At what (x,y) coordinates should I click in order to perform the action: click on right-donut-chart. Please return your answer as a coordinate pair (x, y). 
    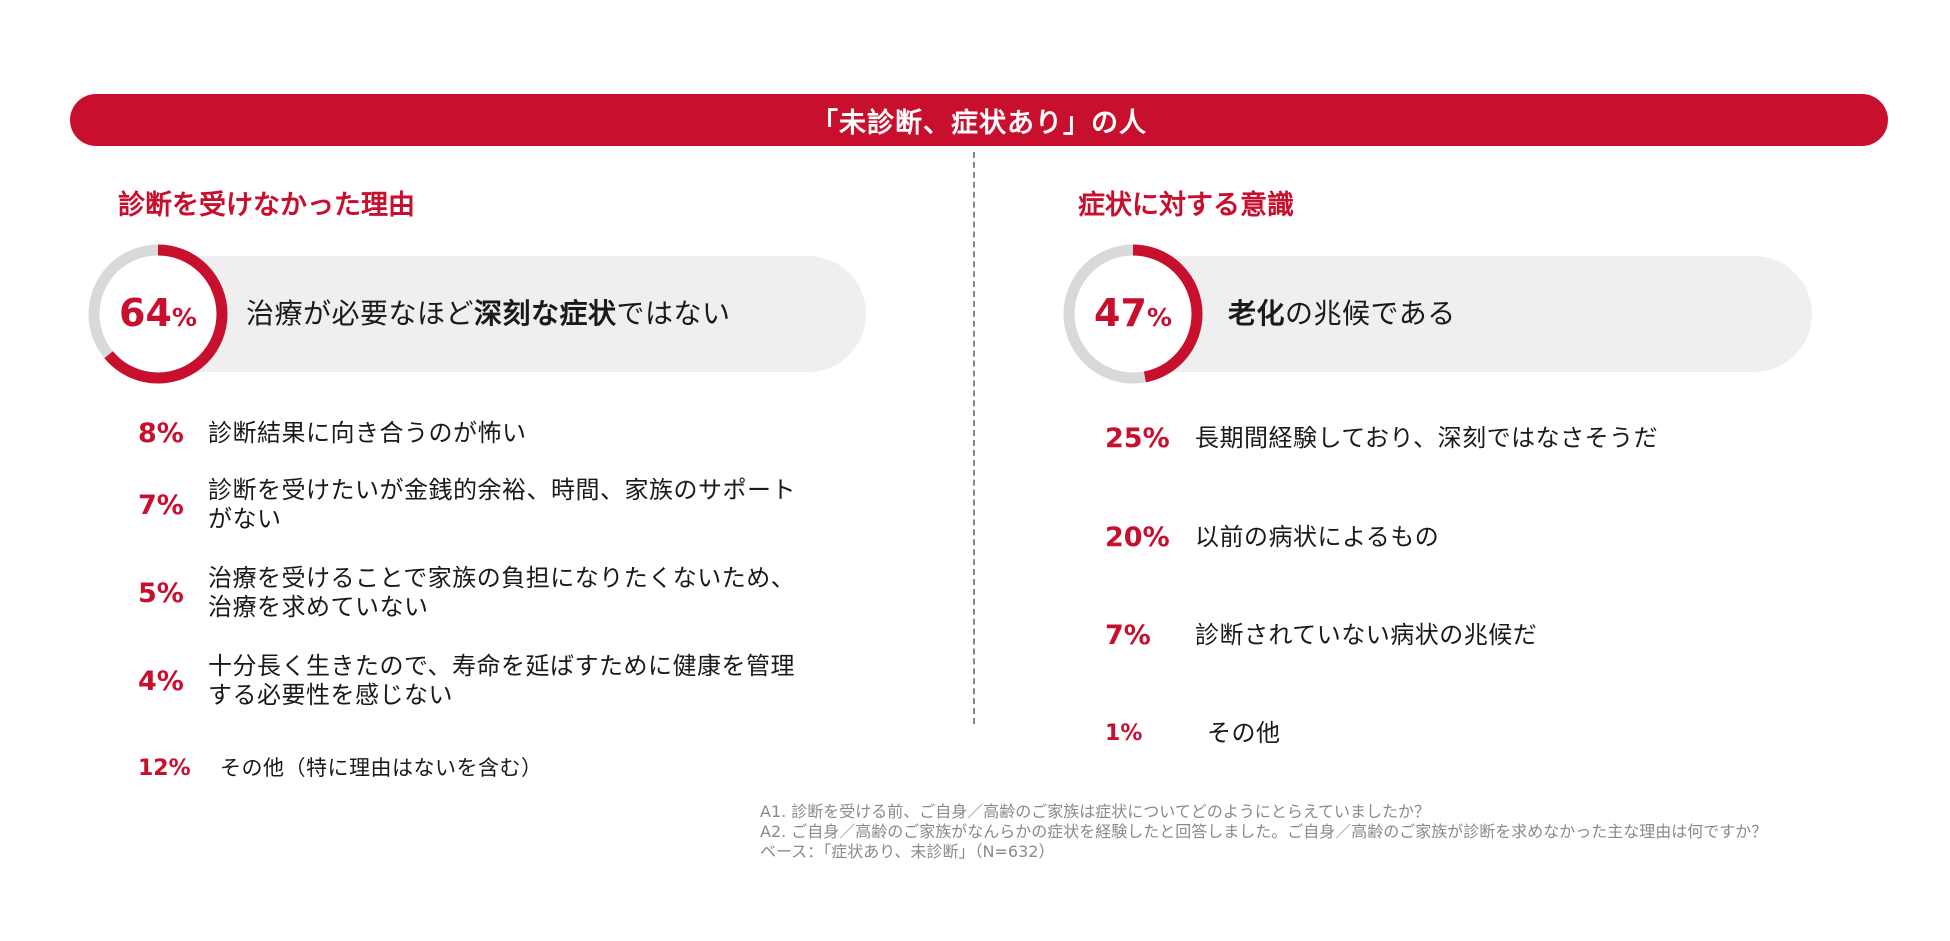
    Looking at the image, I should click on (1133, 314).